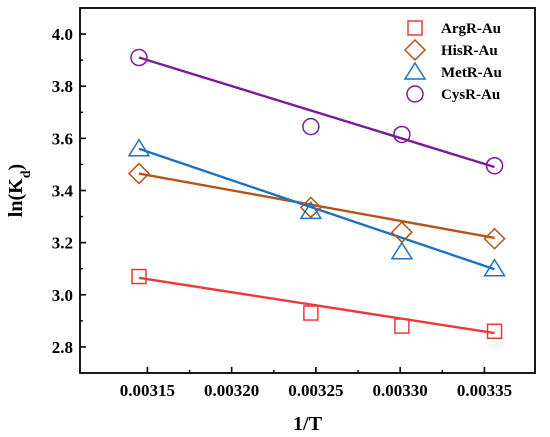 This screenshot has width=550, height=437. I want to click on x-tick-label: 0.00330, so click(400, 390).